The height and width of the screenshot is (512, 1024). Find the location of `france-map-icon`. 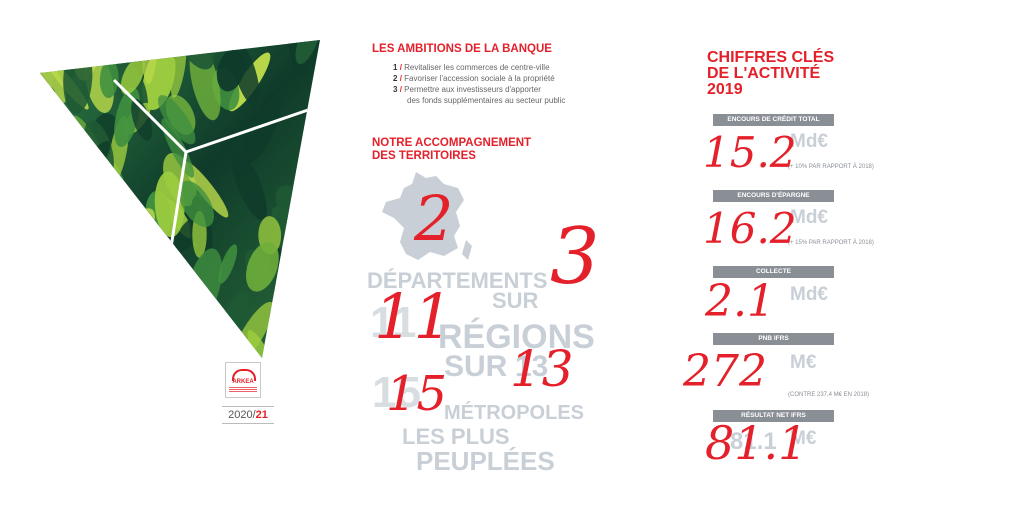

france-map-icon is located at coordinates (427, 216).